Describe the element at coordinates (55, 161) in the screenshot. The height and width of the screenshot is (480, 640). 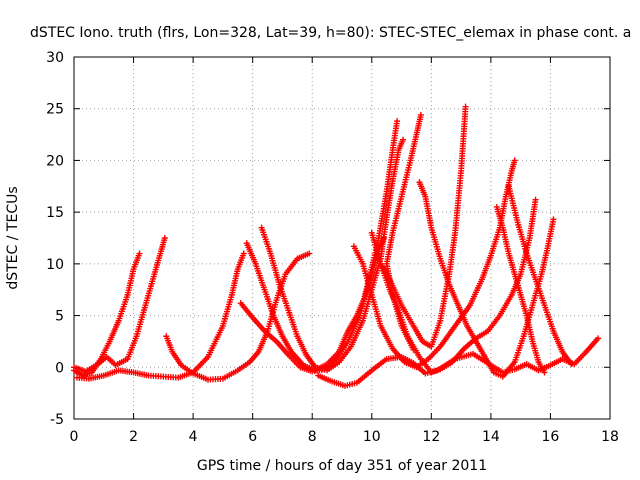
I see `y-tick-label: 20` at that location.